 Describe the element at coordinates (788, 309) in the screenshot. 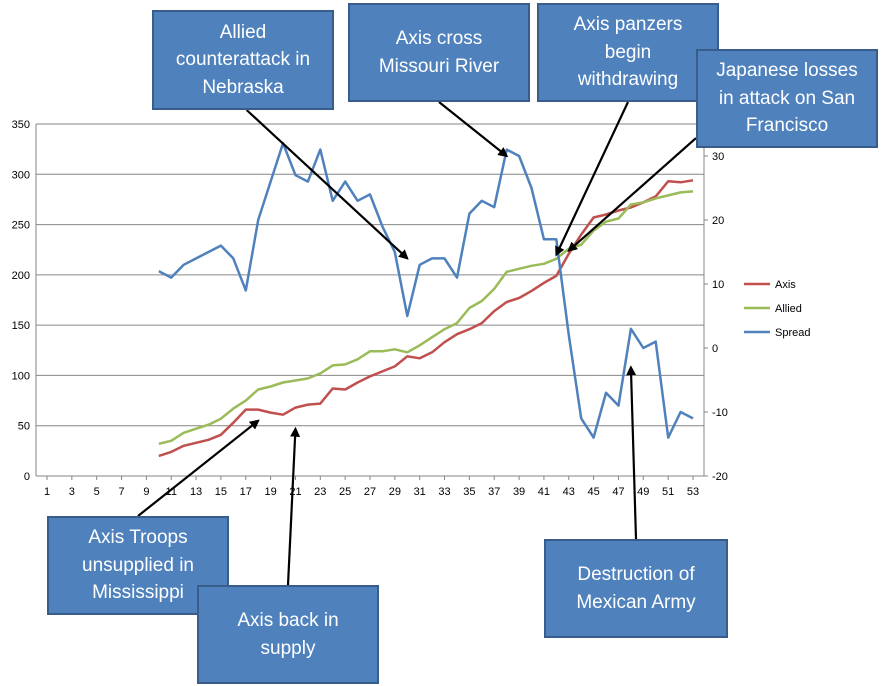

I see `legend-label-allied: Allied` at that location.